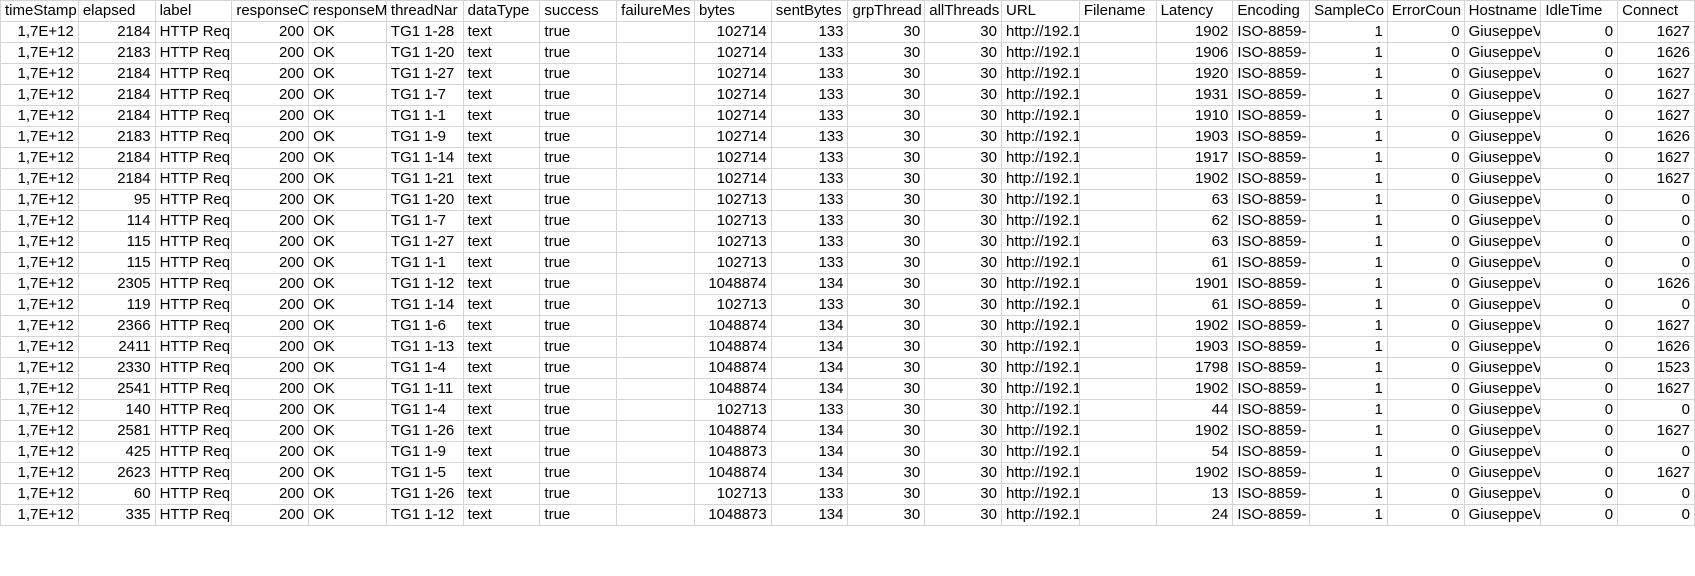  What do you see at coordinates (116, 410) in the screenshot?
I see `cell-elapsed: 140` at bounding box center [116, 410].